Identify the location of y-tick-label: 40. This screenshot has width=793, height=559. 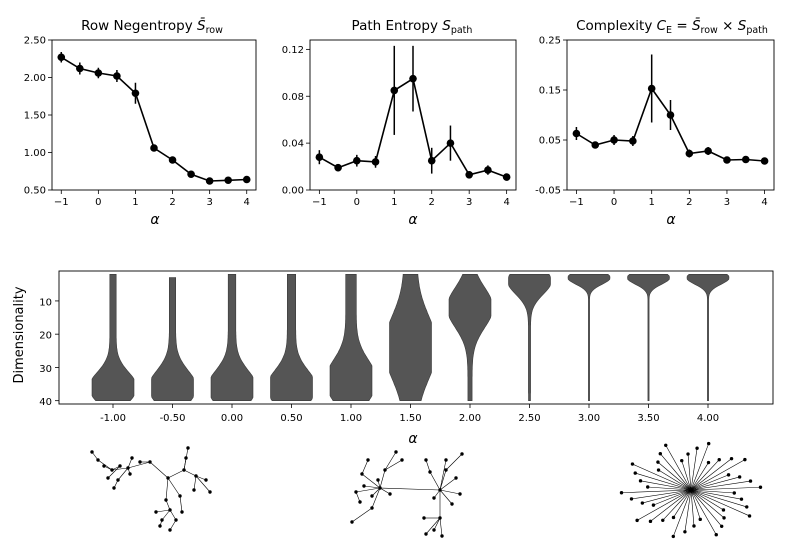
(45, 402).